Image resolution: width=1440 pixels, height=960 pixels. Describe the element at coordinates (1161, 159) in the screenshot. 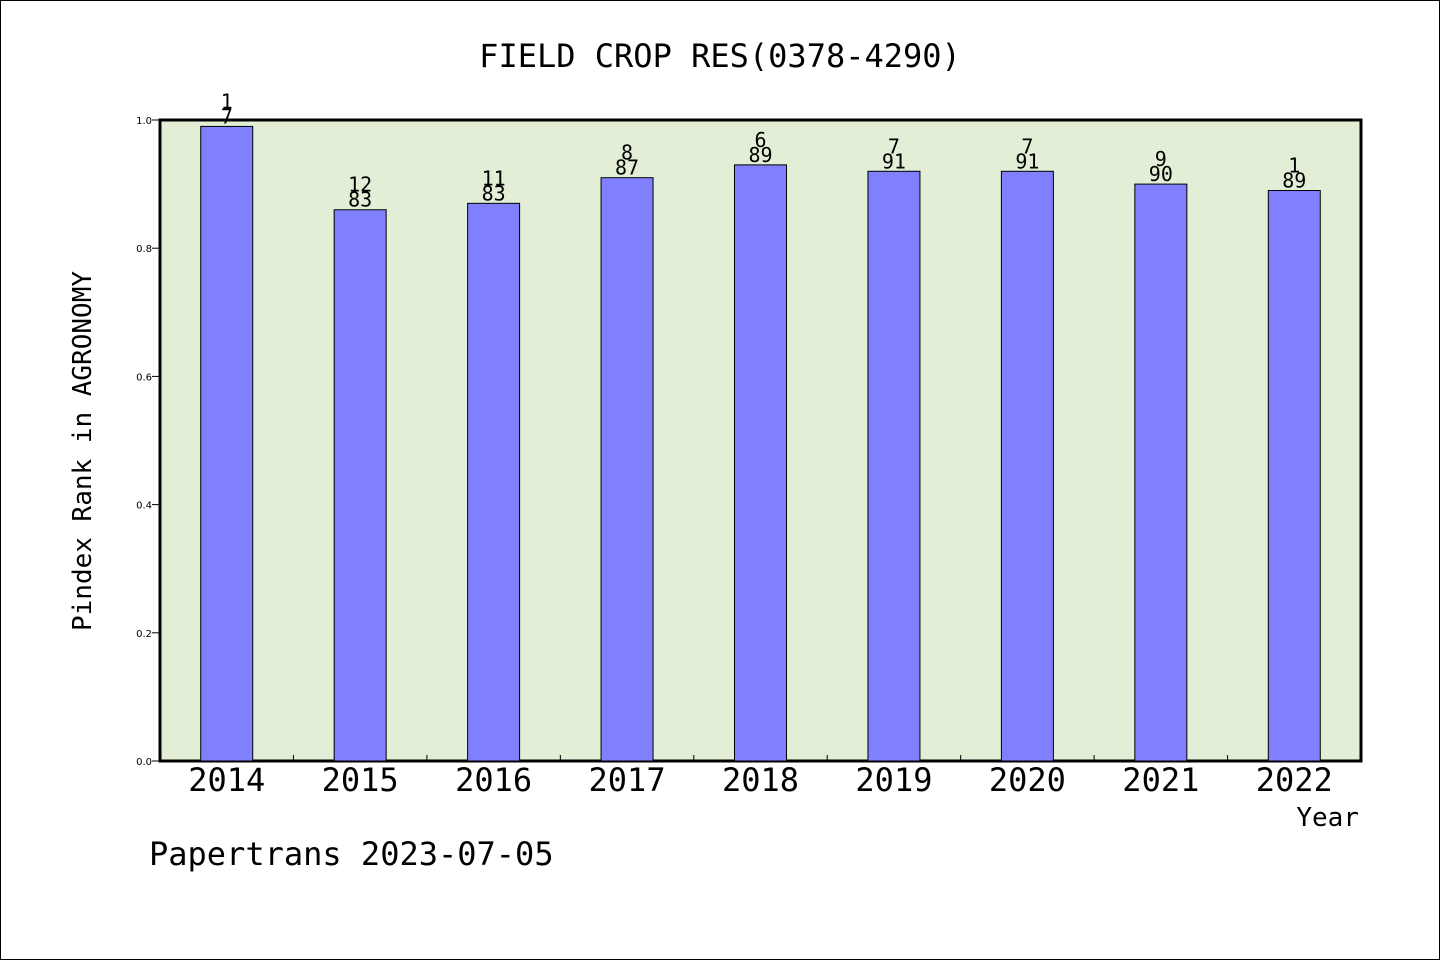

I see `bar-label-rank: 9` at that location.